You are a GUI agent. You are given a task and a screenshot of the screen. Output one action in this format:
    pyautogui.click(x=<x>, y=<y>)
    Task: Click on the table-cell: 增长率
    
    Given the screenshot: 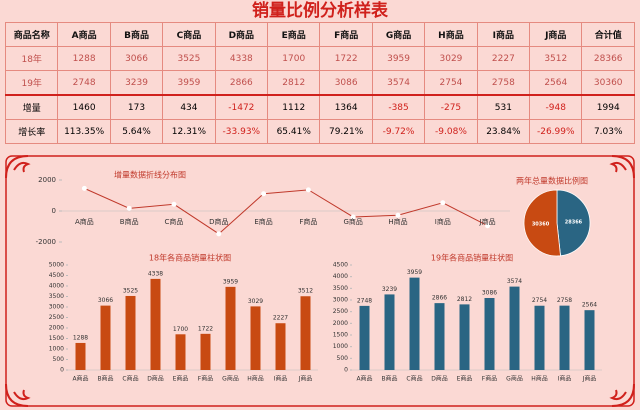 What is the action you would take?
    pyautogui.click(x=31, y=131)
    